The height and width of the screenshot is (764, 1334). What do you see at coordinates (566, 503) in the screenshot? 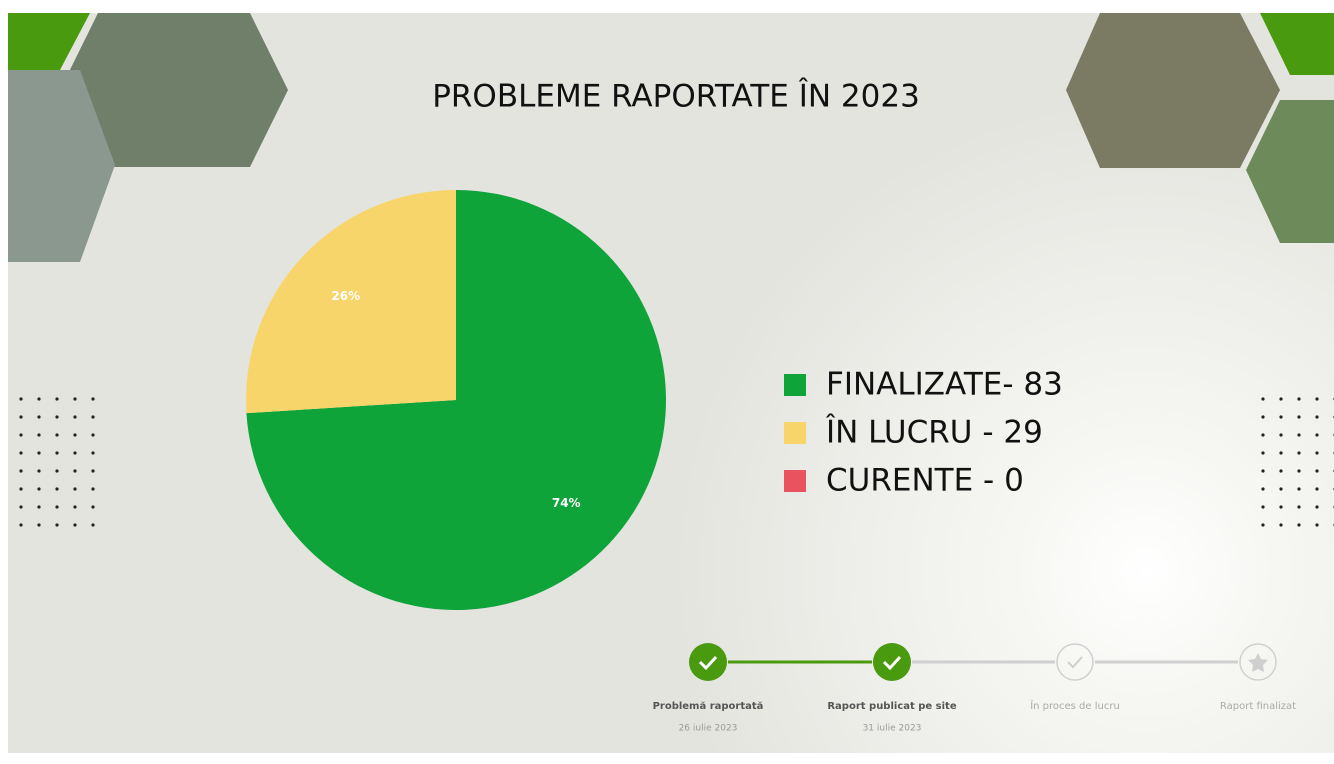
I see `data-label: 74%` at bounding box center [566, 503].